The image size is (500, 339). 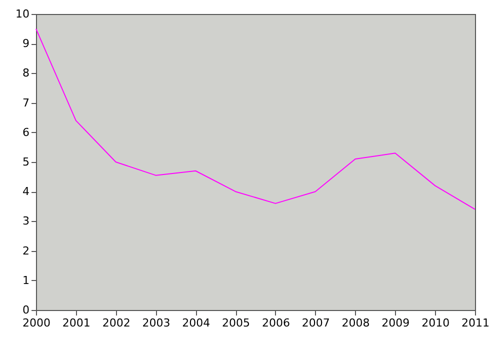 I want to click on x-tick-label: 2011, so click(x=476, y=323).